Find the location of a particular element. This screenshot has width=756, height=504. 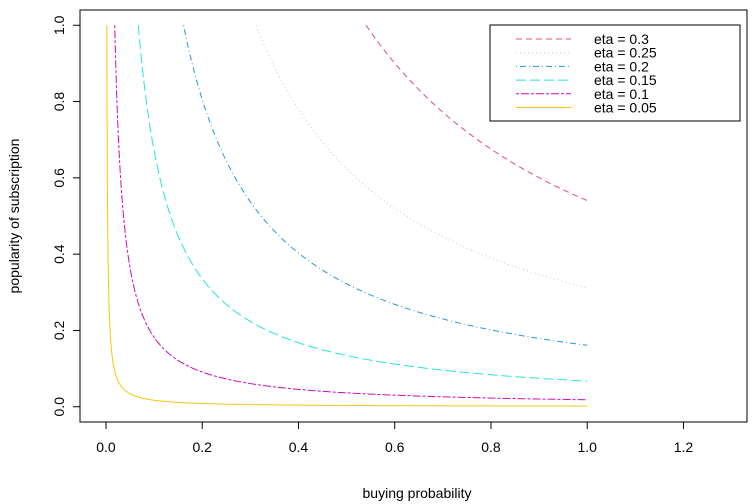

legend-entry-label: eta = 0.25 is located at coordinates (625, 53).